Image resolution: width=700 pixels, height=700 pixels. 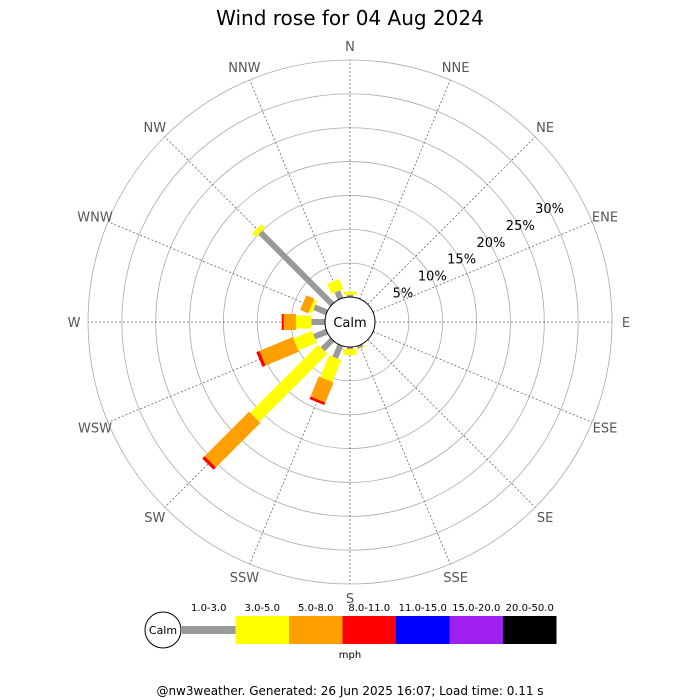 I want to click on bar-ssw-8.0-11.0, so click(x=317, y=401).